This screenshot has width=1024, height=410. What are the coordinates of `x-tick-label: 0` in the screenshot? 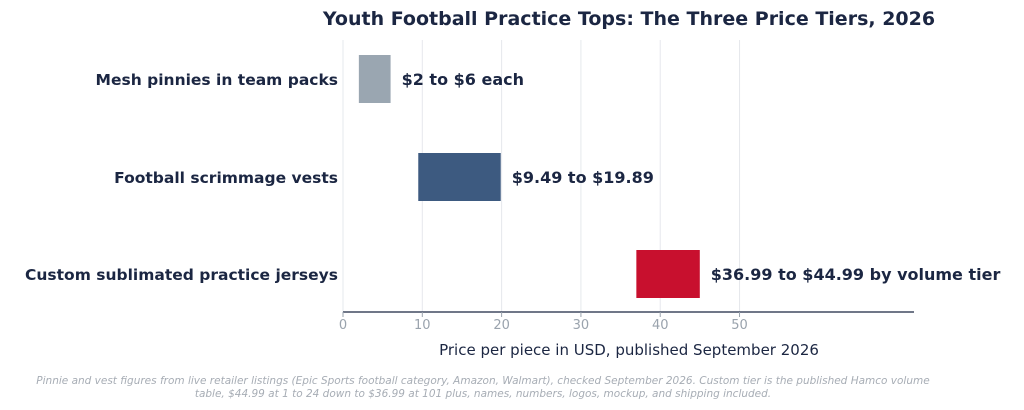 It's located at (343, 325).